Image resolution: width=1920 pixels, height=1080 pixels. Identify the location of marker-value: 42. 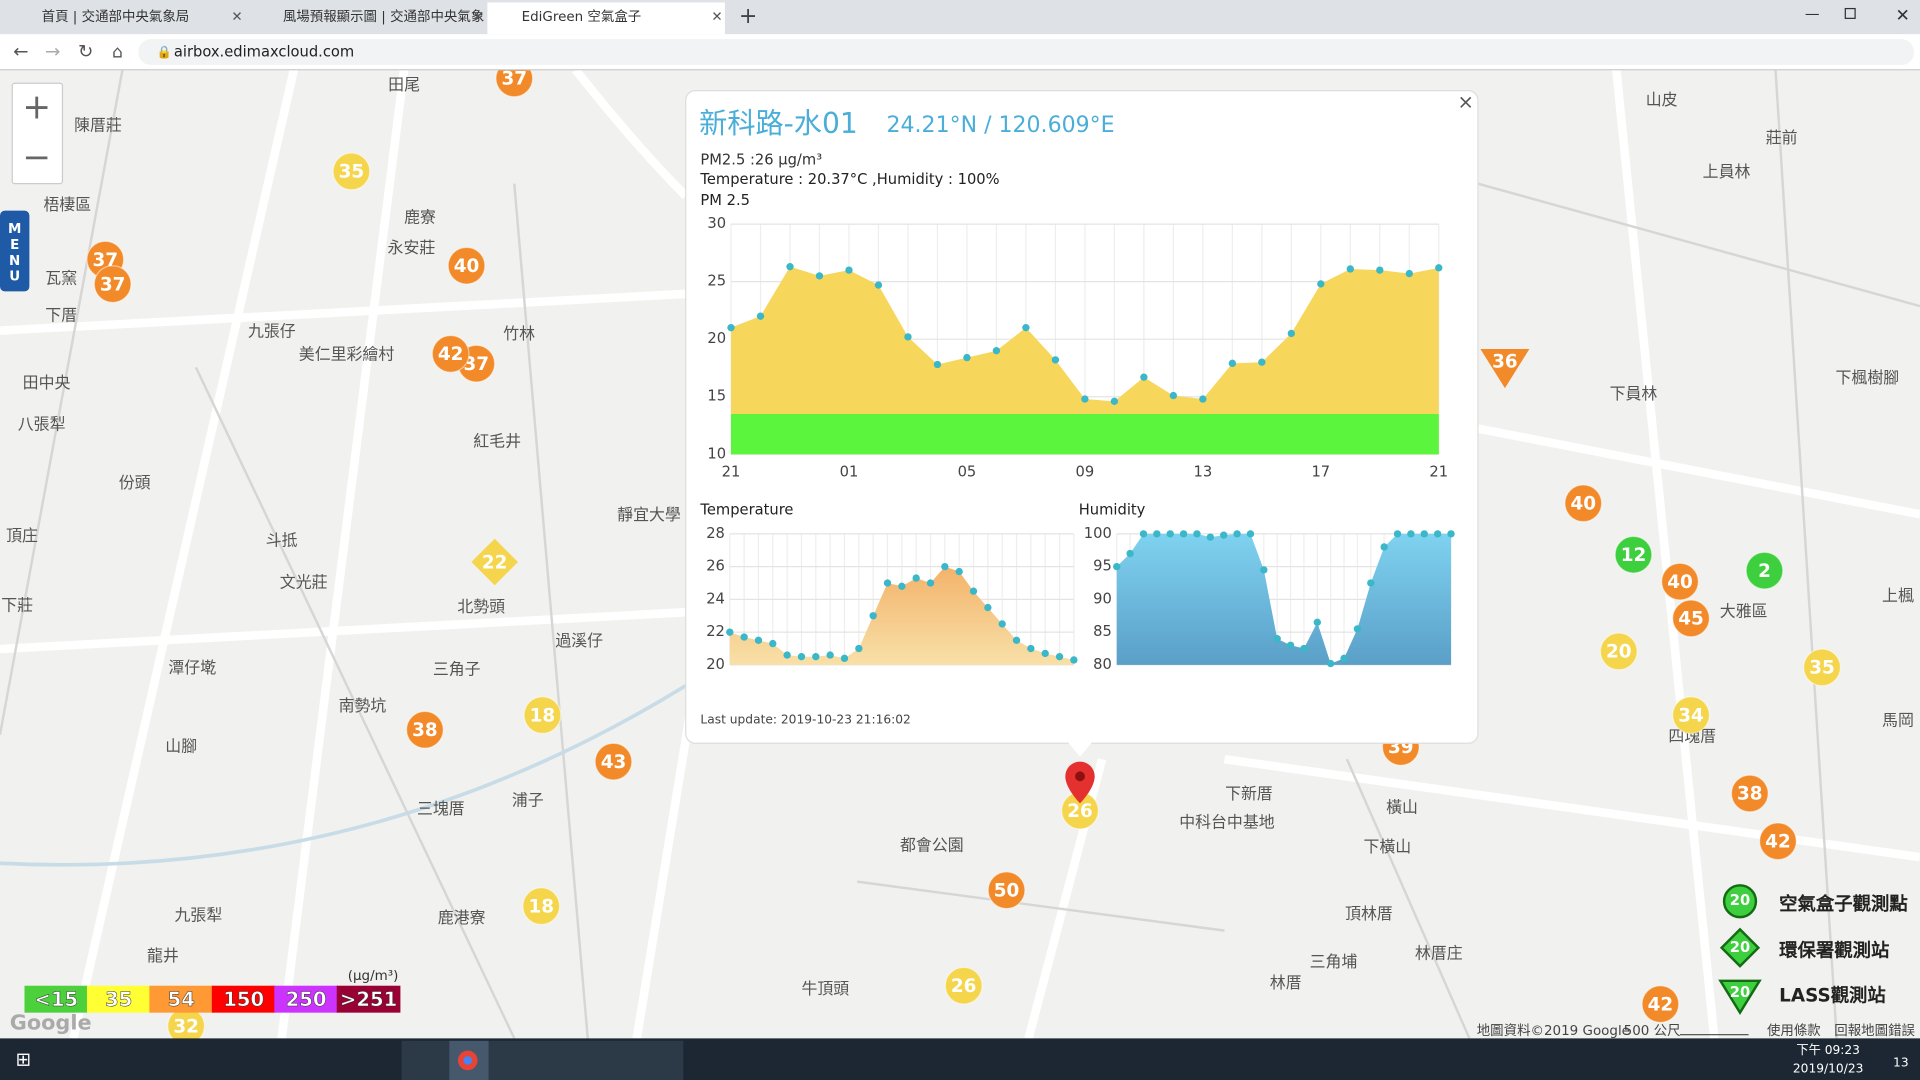
(1661, 1004).